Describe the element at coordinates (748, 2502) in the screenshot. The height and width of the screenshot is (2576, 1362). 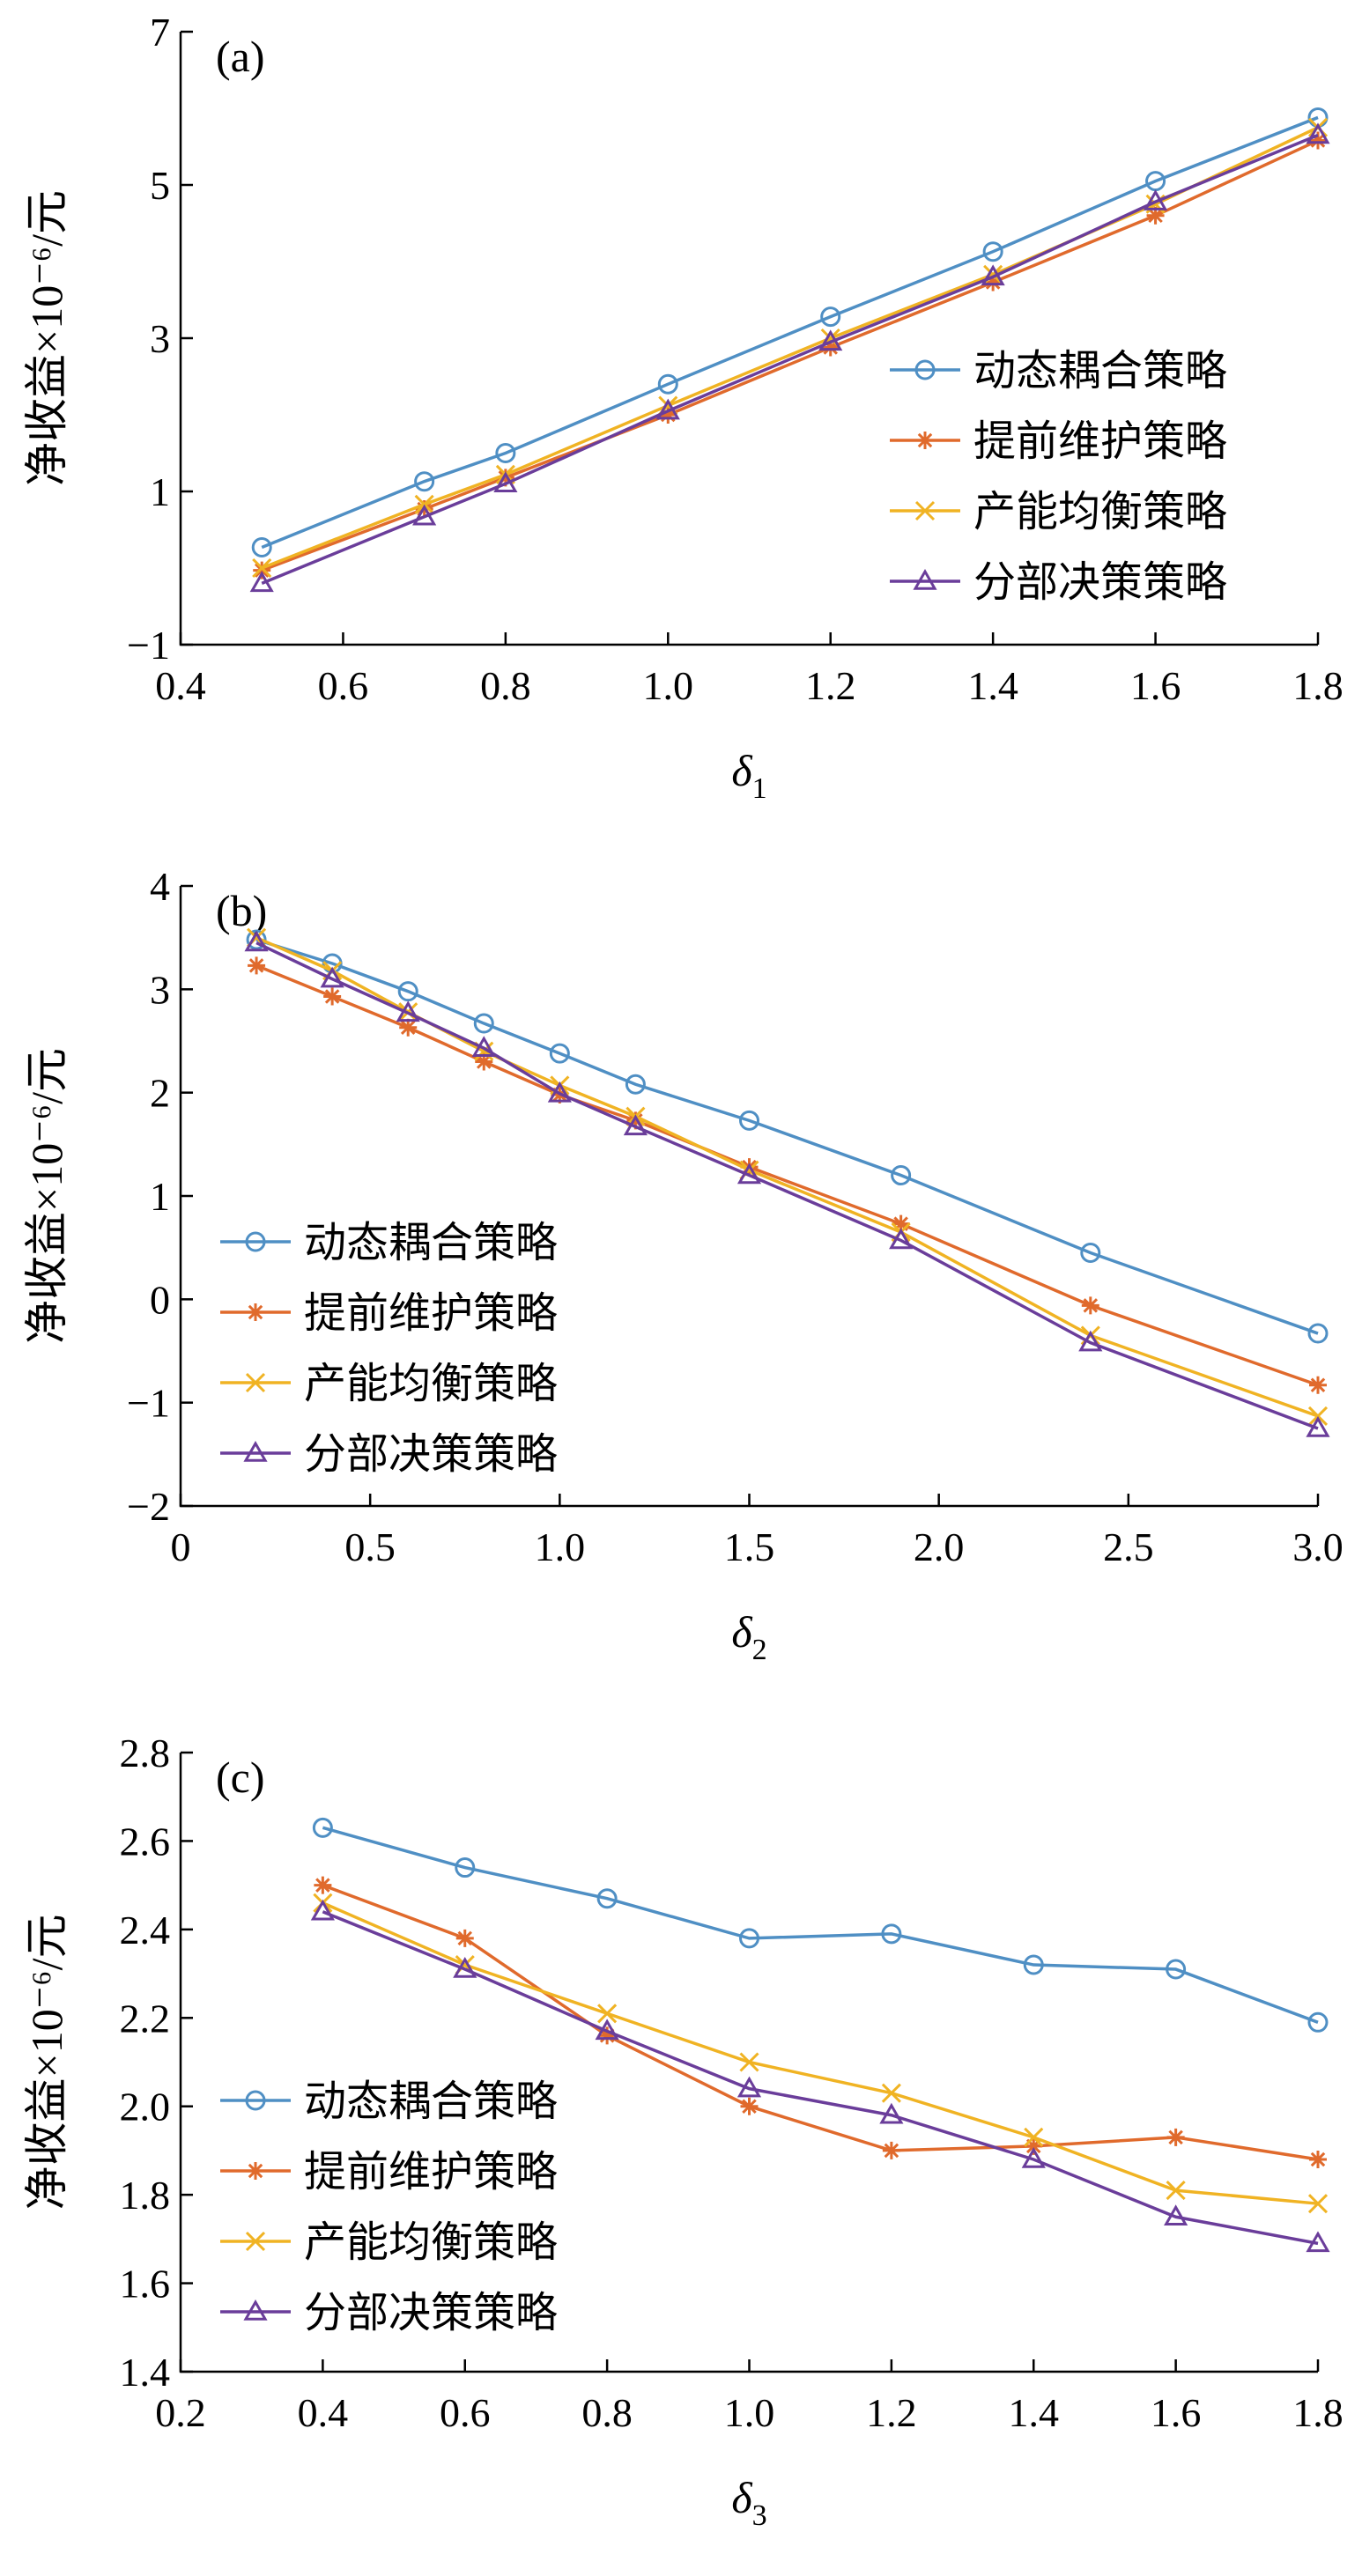
I see `x-axis-title: δ3` at that location.